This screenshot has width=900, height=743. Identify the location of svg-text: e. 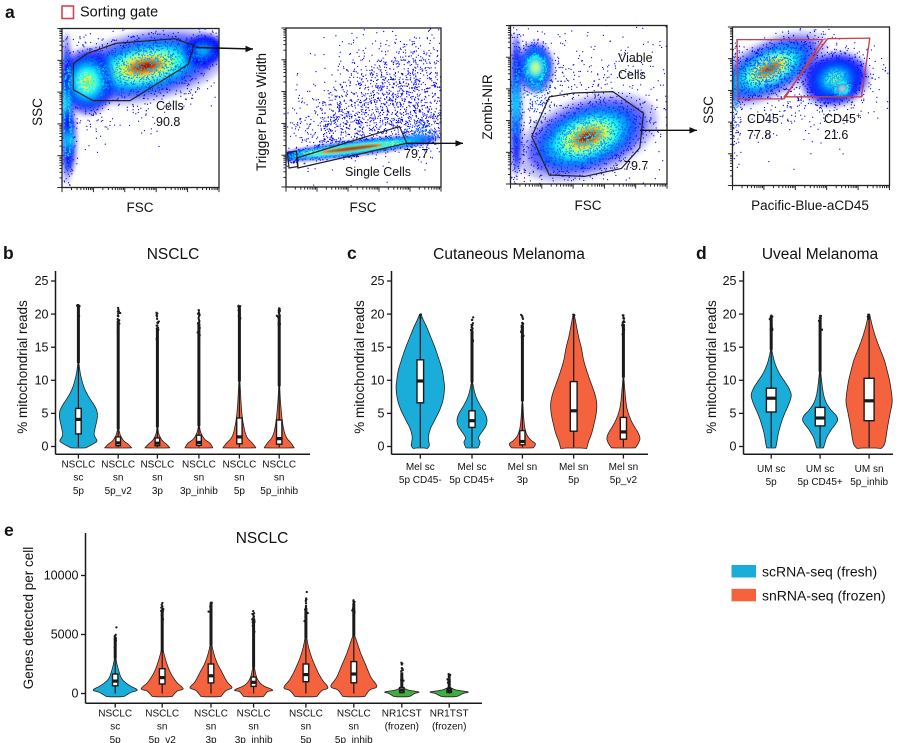
(9, 530).